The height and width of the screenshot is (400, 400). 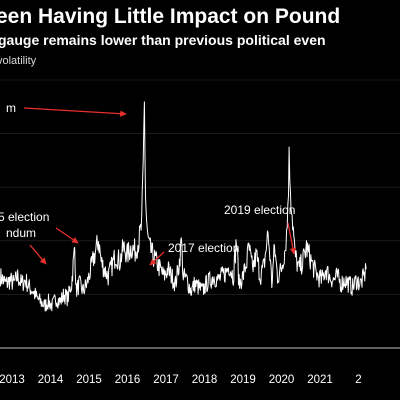 What do you see at coordinates (12, 380) in the screenshot?
I see `x-tick-label: 2013` at bounding box center [12, 380].